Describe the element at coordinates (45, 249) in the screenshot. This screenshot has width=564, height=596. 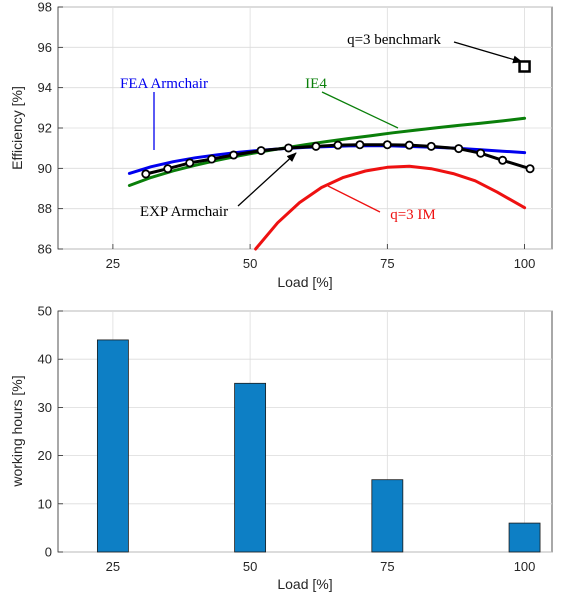
I see `efficiency-y-tick-label: 86` at that location.